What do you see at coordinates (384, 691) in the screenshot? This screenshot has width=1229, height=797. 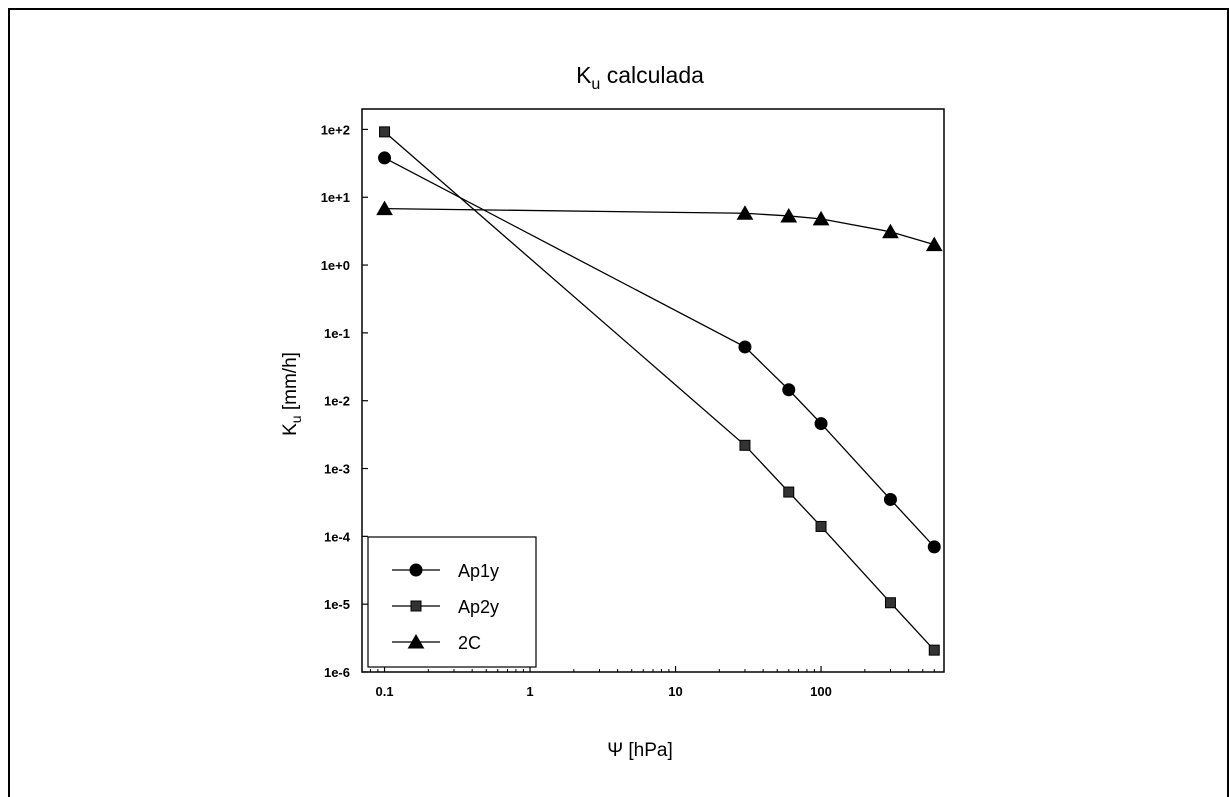 I see `x-tick-label: 0.1` at bounding box center [384, 691].